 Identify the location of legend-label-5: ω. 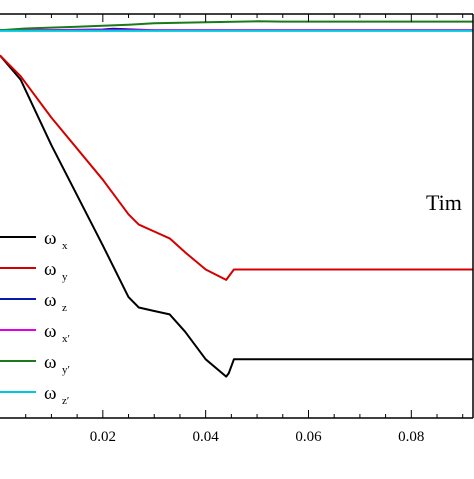
(50, 393).